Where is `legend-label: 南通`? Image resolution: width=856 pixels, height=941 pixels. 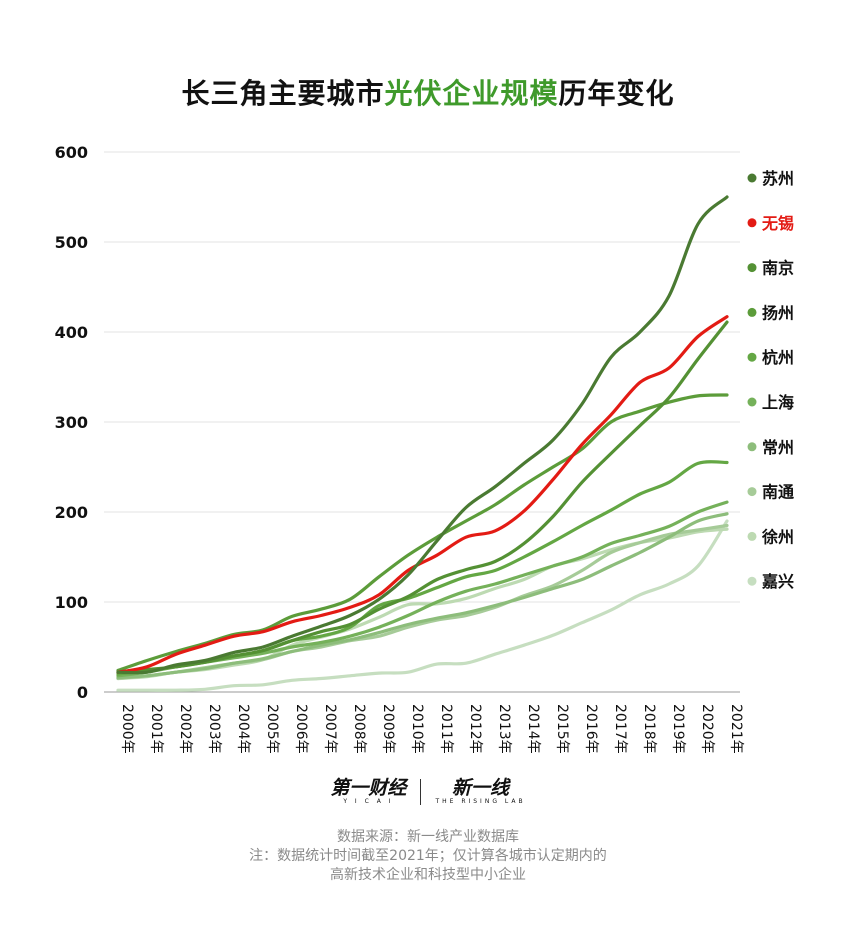
legend-label: 南通 is located at coordinates (778, 492).